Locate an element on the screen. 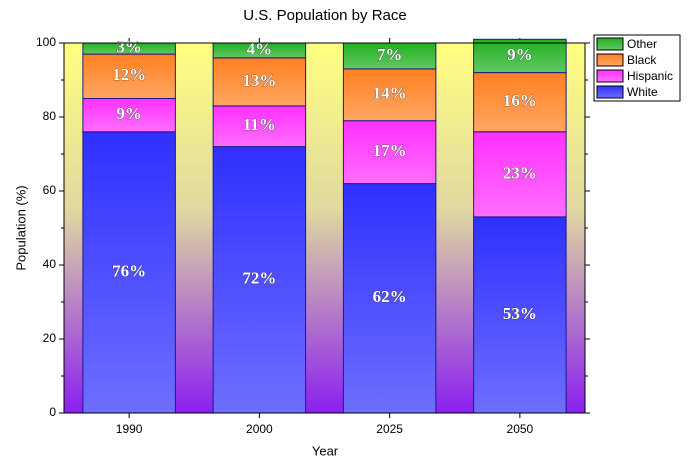 The width and height of the screenshot is (689, 467). y-tick-label: 80 is located at coordinates (50, 116).